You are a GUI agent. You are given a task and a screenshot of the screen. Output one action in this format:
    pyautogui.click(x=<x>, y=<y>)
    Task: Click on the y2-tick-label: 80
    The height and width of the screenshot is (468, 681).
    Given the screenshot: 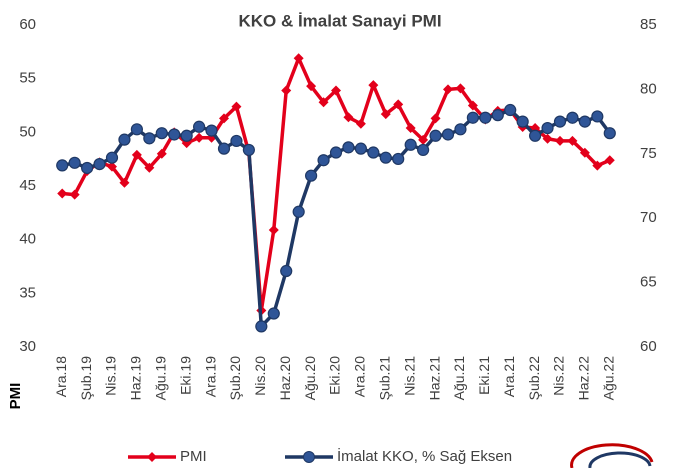 What is the action you would take?
    pyautogui.click(x=648, y=88)
    